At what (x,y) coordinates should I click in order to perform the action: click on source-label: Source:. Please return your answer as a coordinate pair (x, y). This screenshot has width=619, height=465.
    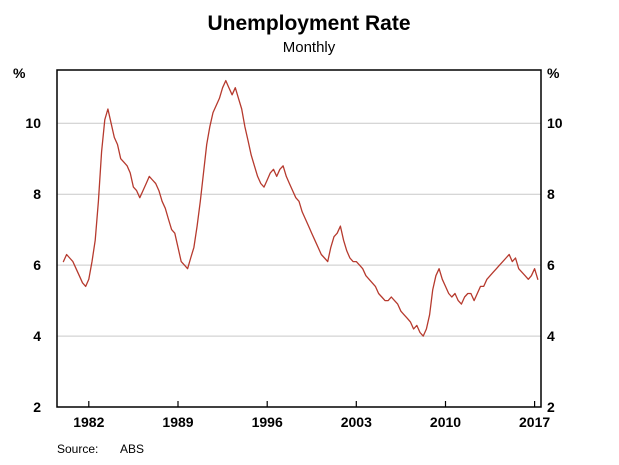
    Looking at the image, I should click on (77, 449).